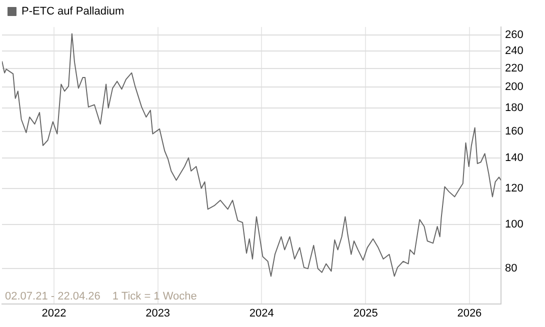 The image size is (545, 327). I want to click on x-tick-label: 2025, so click(365, 313).